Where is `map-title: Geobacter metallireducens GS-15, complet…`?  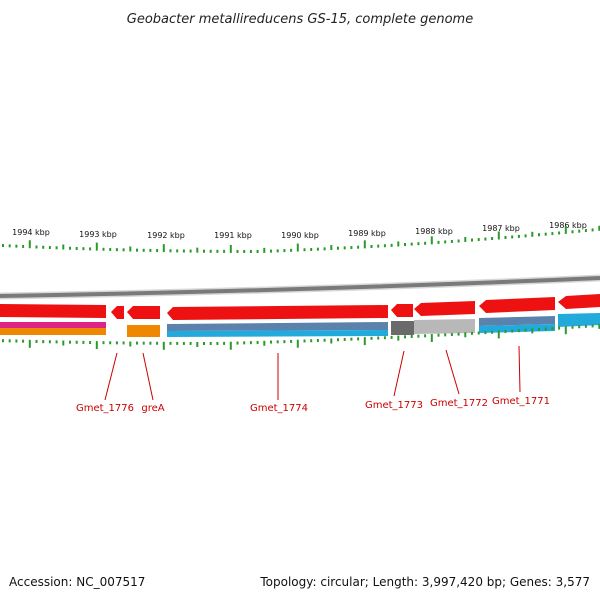 map-title: Geobacter metallireducens GS-15, complet… is located at coordinates (300, 19).